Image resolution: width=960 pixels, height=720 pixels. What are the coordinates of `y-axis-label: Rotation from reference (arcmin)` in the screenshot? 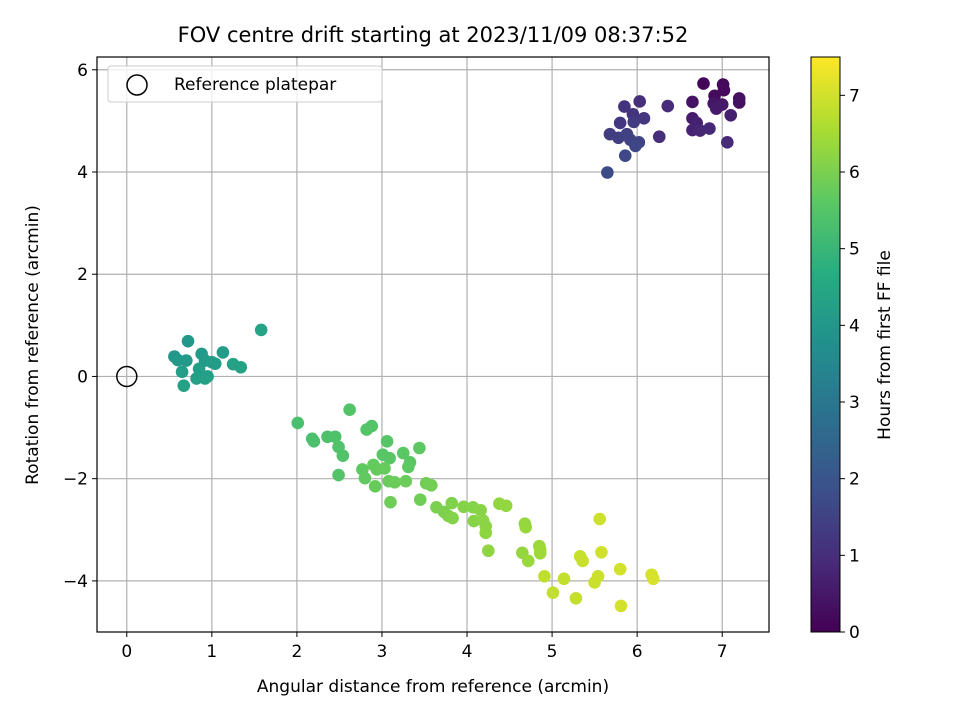 It's located at (33, 345).